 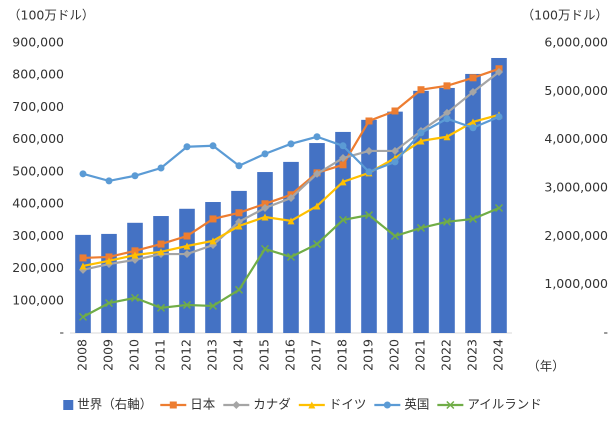 What do you see at coordinates (203, 404) in the screenshot?
I see `legend-label: 日本` at bounding box center [203, 404].